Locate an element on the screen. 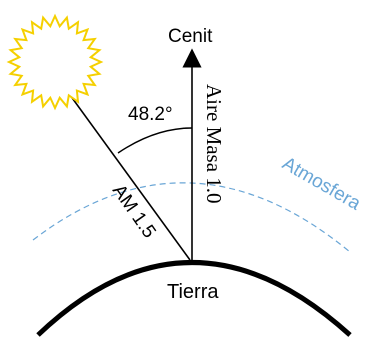  angle-arc is located at coordinates (155, 140).